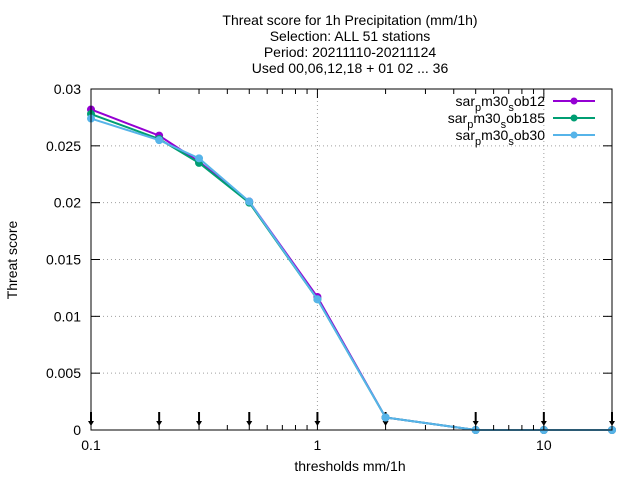 This screenshot has height=480, width=640. I want to click on legend-entry: sarpm30sob30, so click(525, 137).